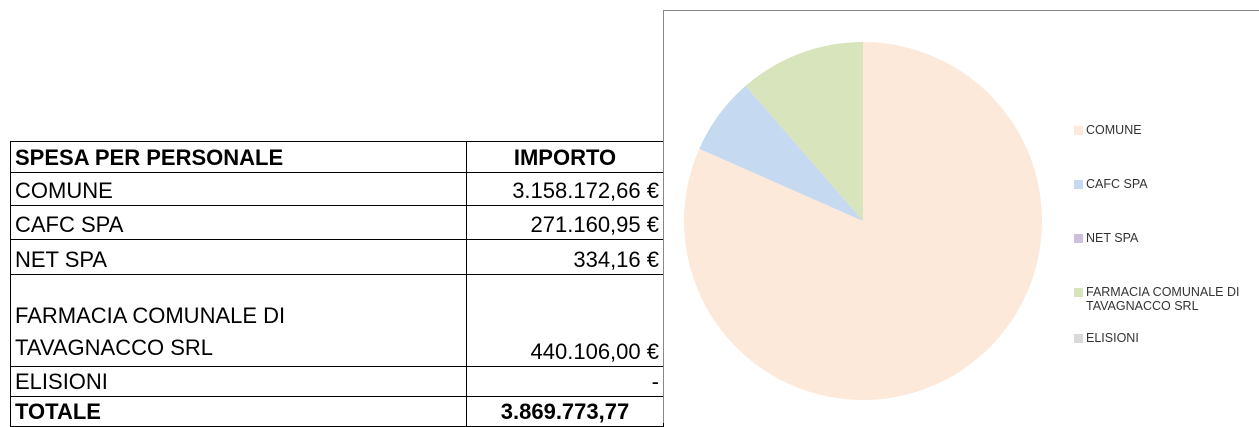 This screenshot has height=427, width=1259. I want to click on label-cell: FARMACIA COMUNALE DI TAVAGNACCO SRL, so click(238, 320).